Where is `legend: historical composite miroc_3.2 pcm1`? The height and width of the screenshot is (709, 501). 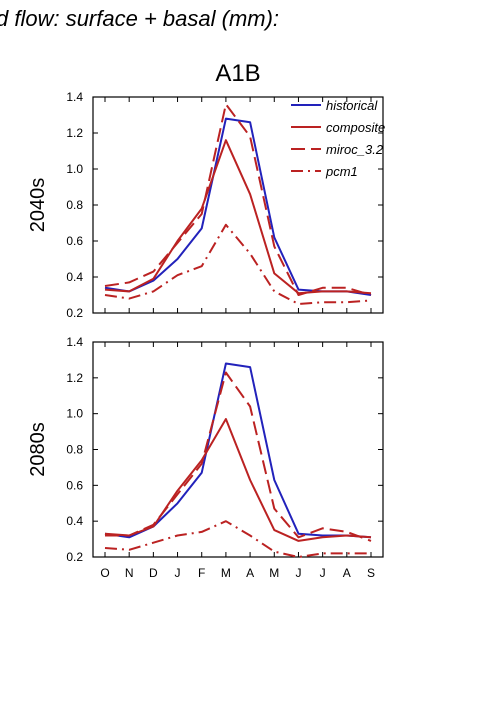 legend: historical composite miroc_3.2 pcm1 is located at coordinates (338, 138).